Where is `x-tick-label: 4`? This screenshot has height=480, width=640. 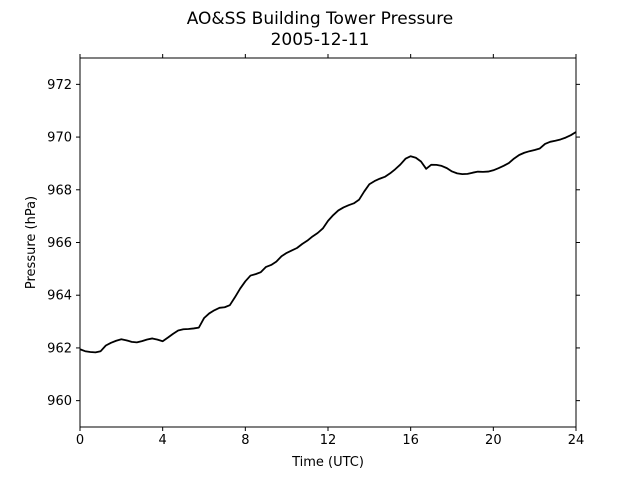
x-tick-label: 4 is located at coordinates (163, 440).